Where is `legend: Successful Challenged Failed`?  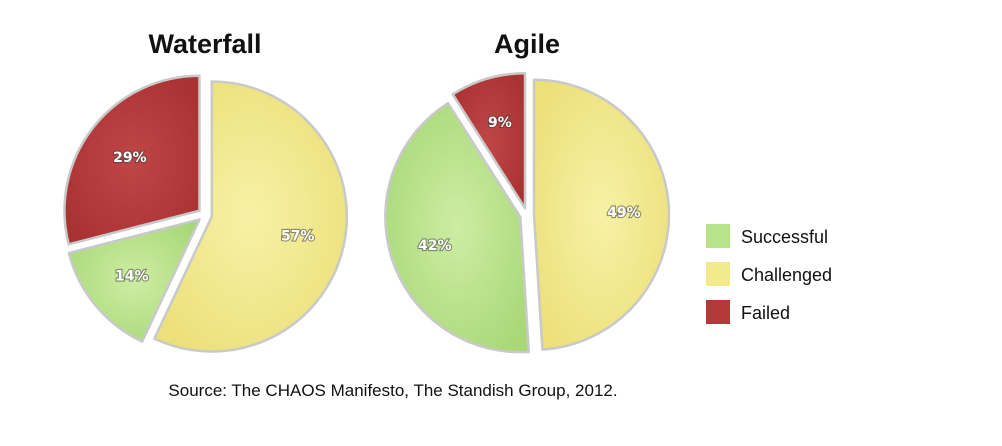
legend: Successful Challenged Failed is located at coordinates (769, 274).